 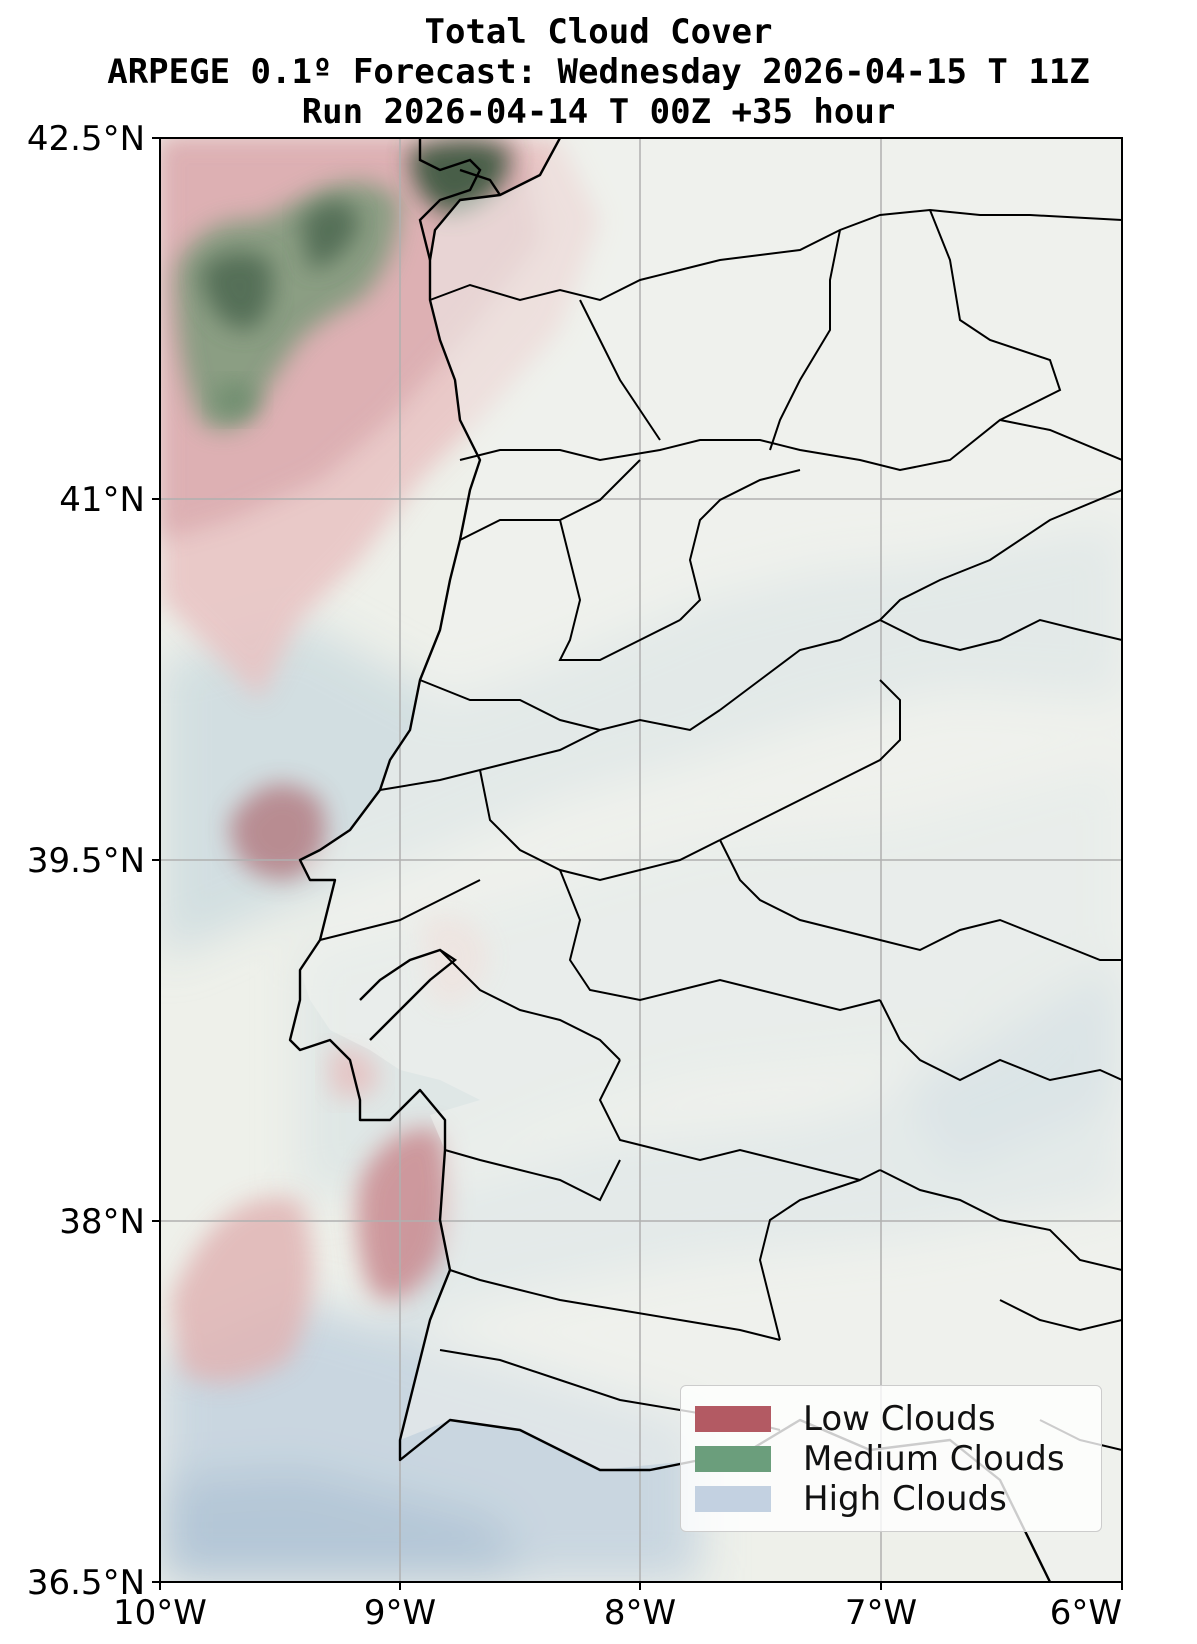 I want to click on map-title: Total Cloud Cover, so click(x=598, y=32).